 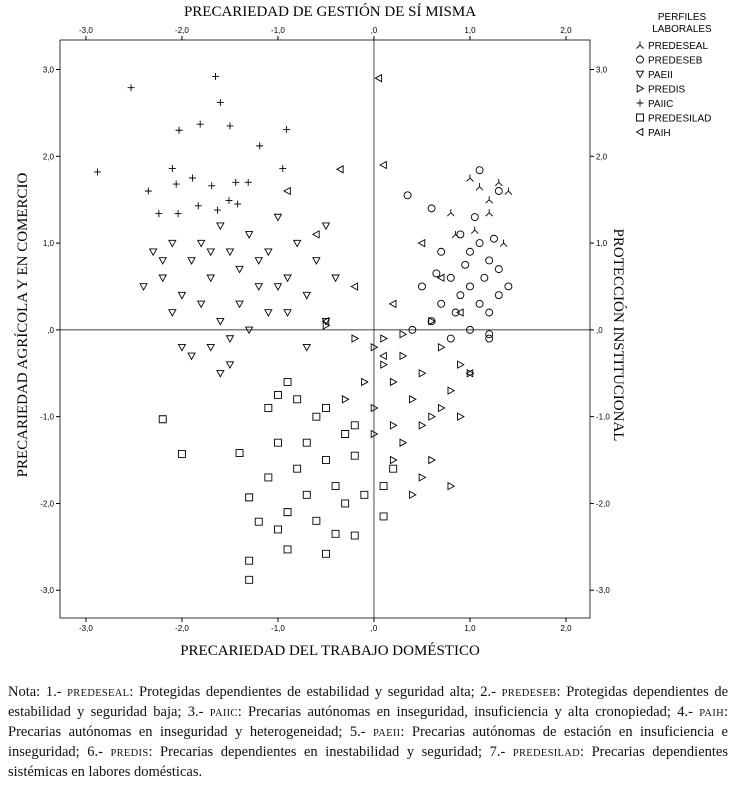 What do you see at coordinates (182, 30) in the screenshot?
I see `x-top-tick-label: -2,0` at bounding box center [182, 30].